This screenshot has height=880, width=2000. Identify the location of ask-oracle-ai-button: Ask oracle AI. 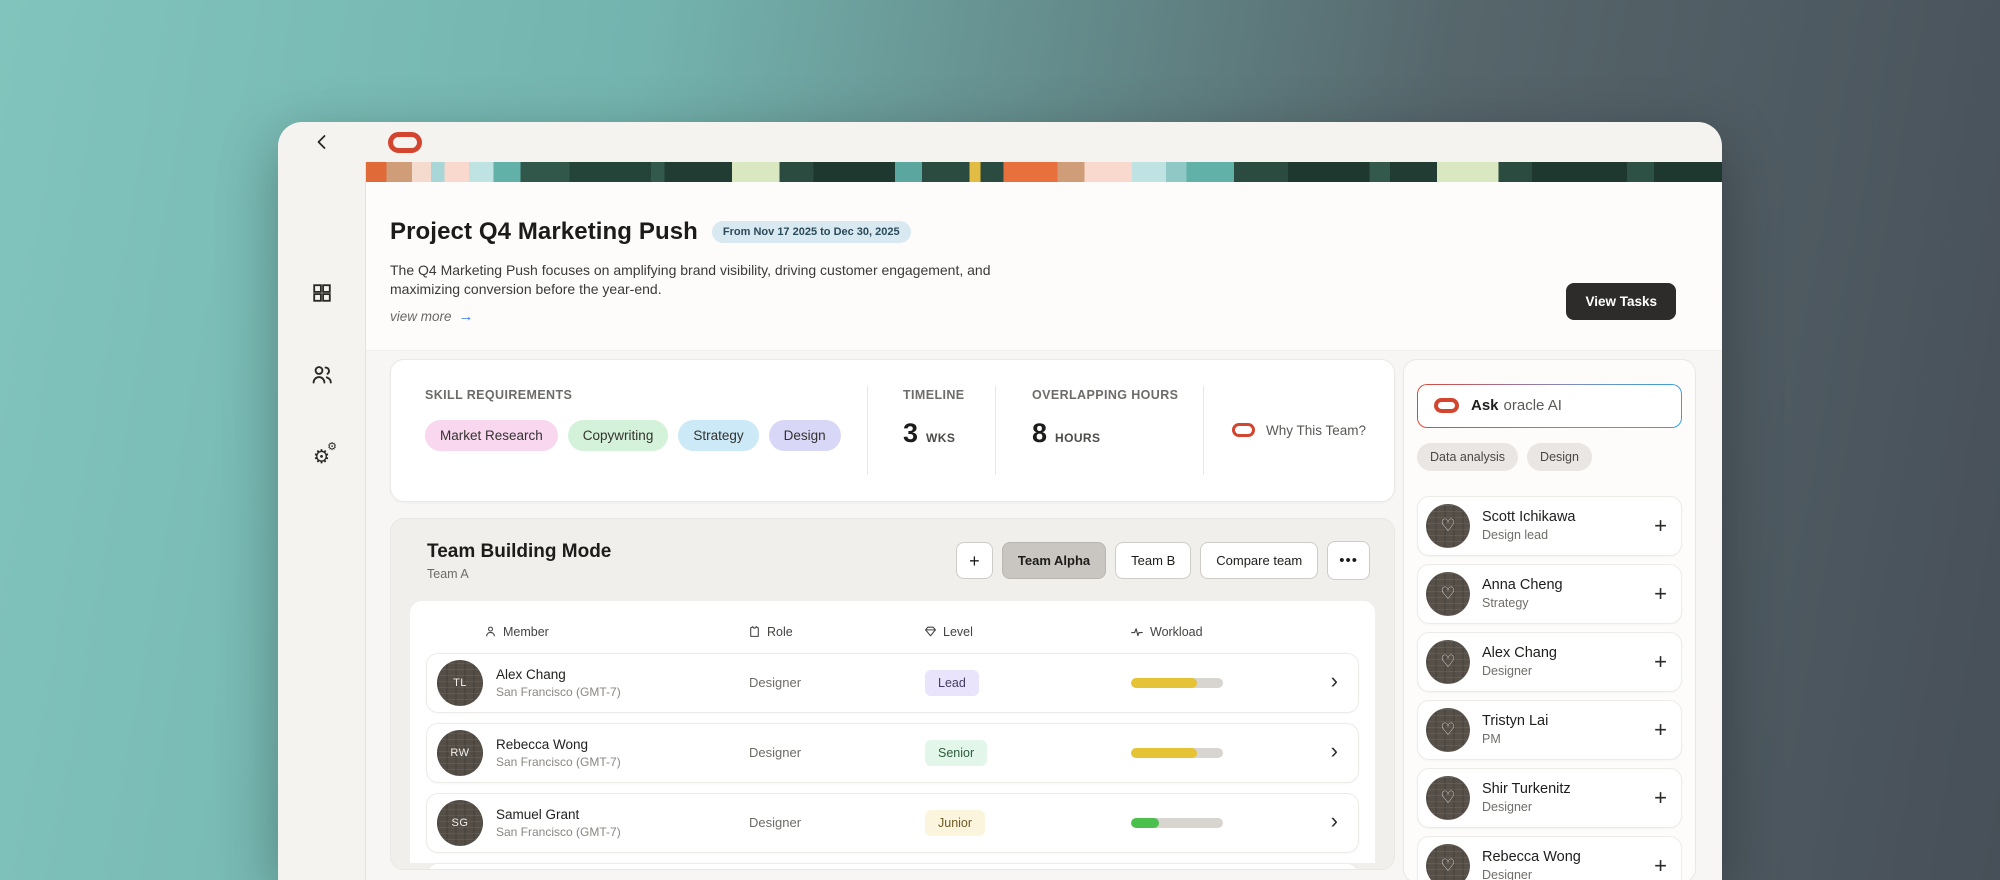
(1549, 406).